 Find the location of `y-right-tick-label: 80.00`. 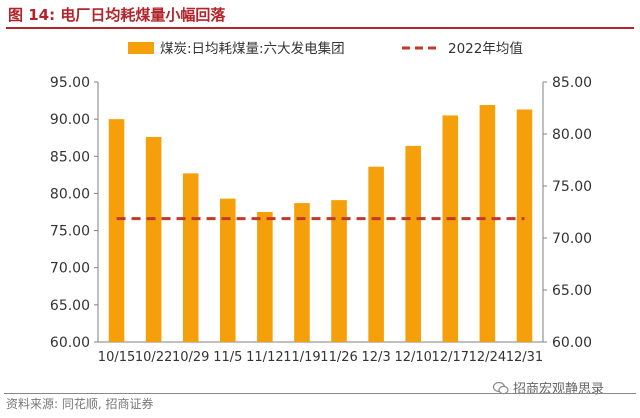

y-right-tick-label: 80.00 is located at coordinates (572, 135).